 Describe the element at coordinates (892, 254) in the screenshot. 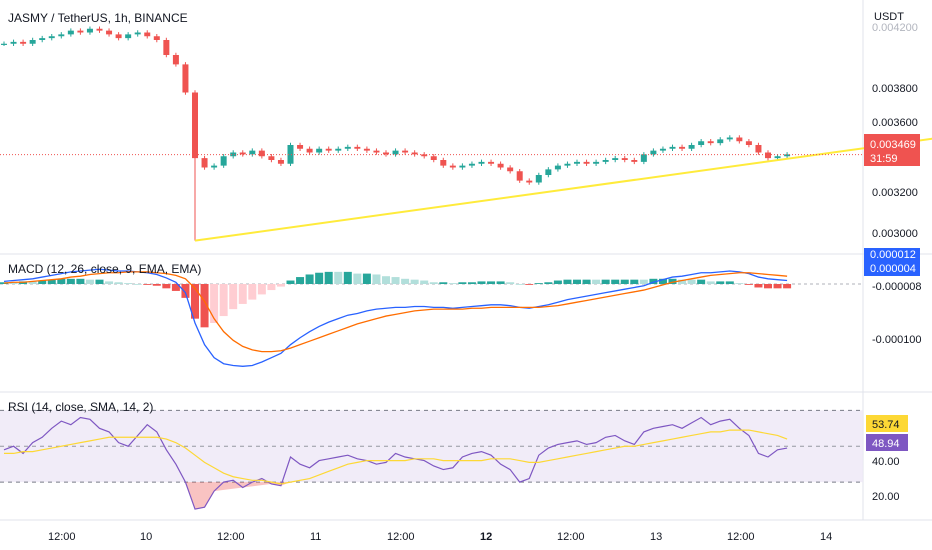

I see `macd-signal-badge` at that location.